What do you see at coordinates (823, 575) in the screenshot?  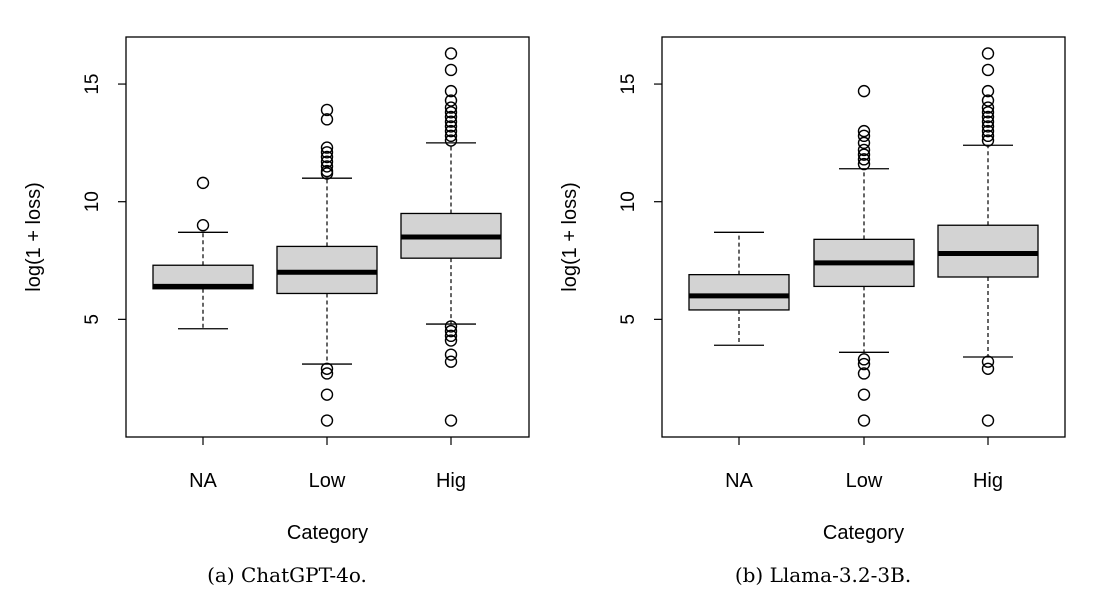 I see `figure-caption: (b) Llama-3.2-3B.` at bounding box center [823, 575].